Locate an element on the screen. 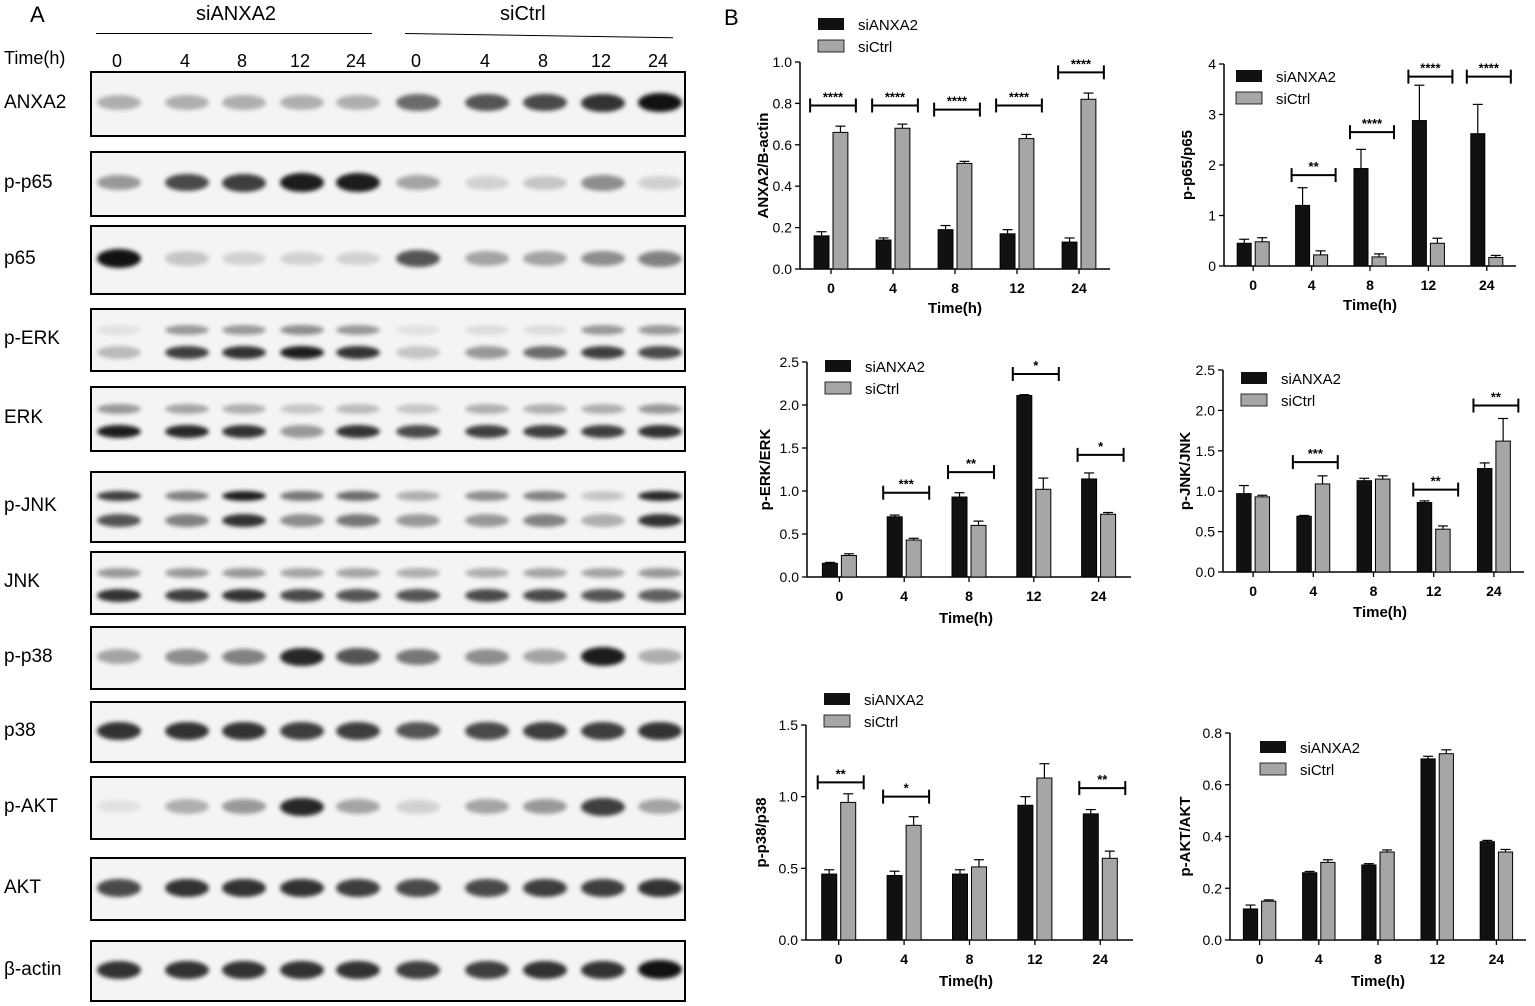 Image resolution: width=1535 pixels, height=1006 pixels. y-tick-label: 1.0 is located at coordinates (1206, 491).